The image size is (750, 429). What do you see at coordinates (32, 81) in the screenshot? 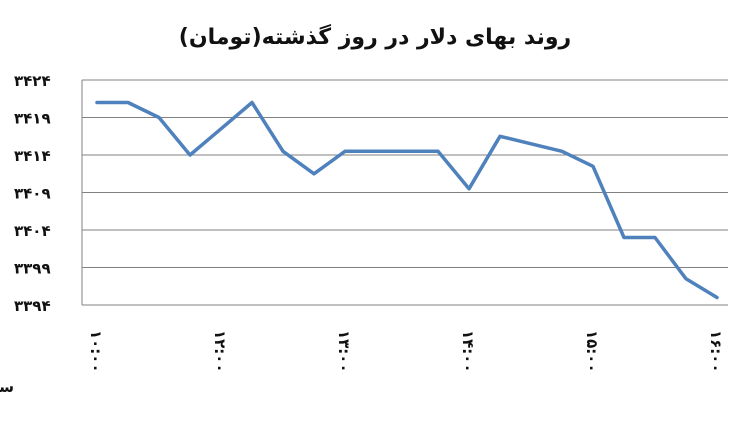
I see `y-tick-label: ۳۴۲۴` at bounding box center [32, 81].